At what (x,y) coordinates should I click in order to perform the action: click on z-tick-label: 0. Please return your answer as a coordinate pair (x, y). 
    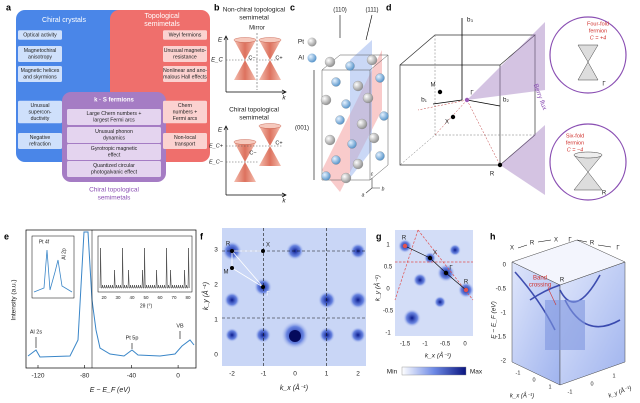
    Looking at the image, I should click on (505, 266).